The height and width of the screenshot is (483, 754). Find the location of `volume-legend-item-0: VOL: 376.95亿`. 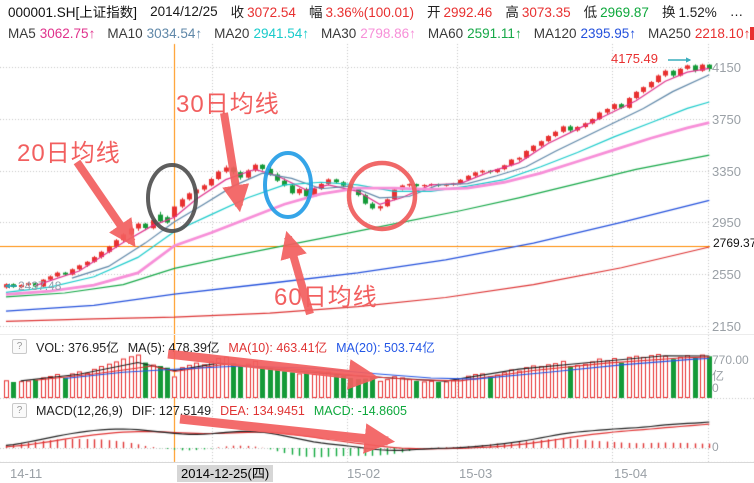

volume-legend-item-0: VOL: 376.95亿 is located at coordinates (77, 348).